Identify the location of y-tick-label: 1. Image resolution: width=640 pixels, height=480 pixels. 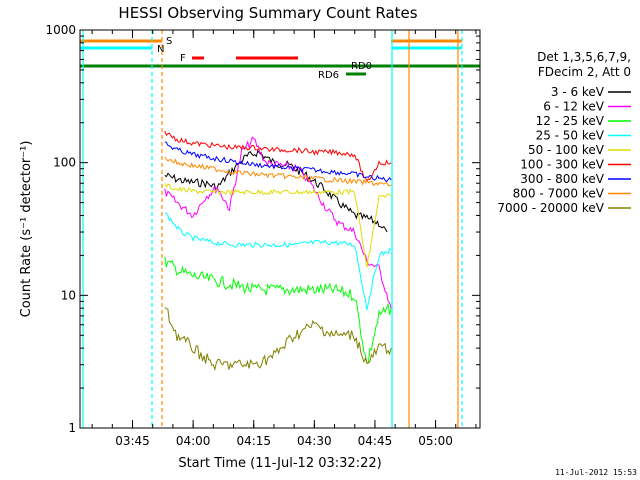
(72, 428).